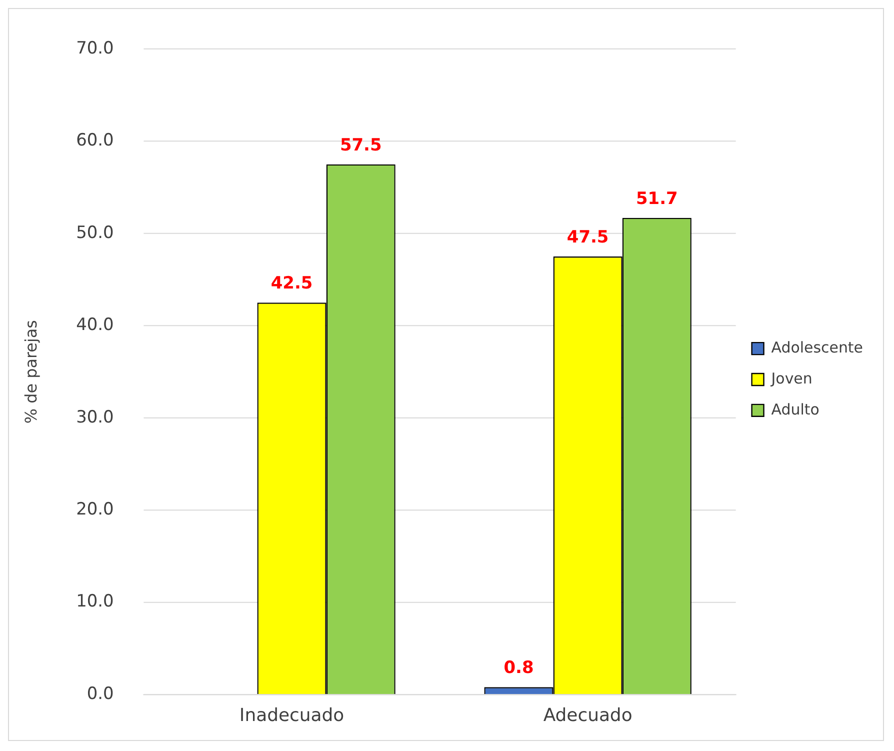 The height and width of the screenshot is (751, 894). What do you see at coordinates (291, 282) in the screenshot?
I see `data-label: 42.5` at bounding box center [291, 282].